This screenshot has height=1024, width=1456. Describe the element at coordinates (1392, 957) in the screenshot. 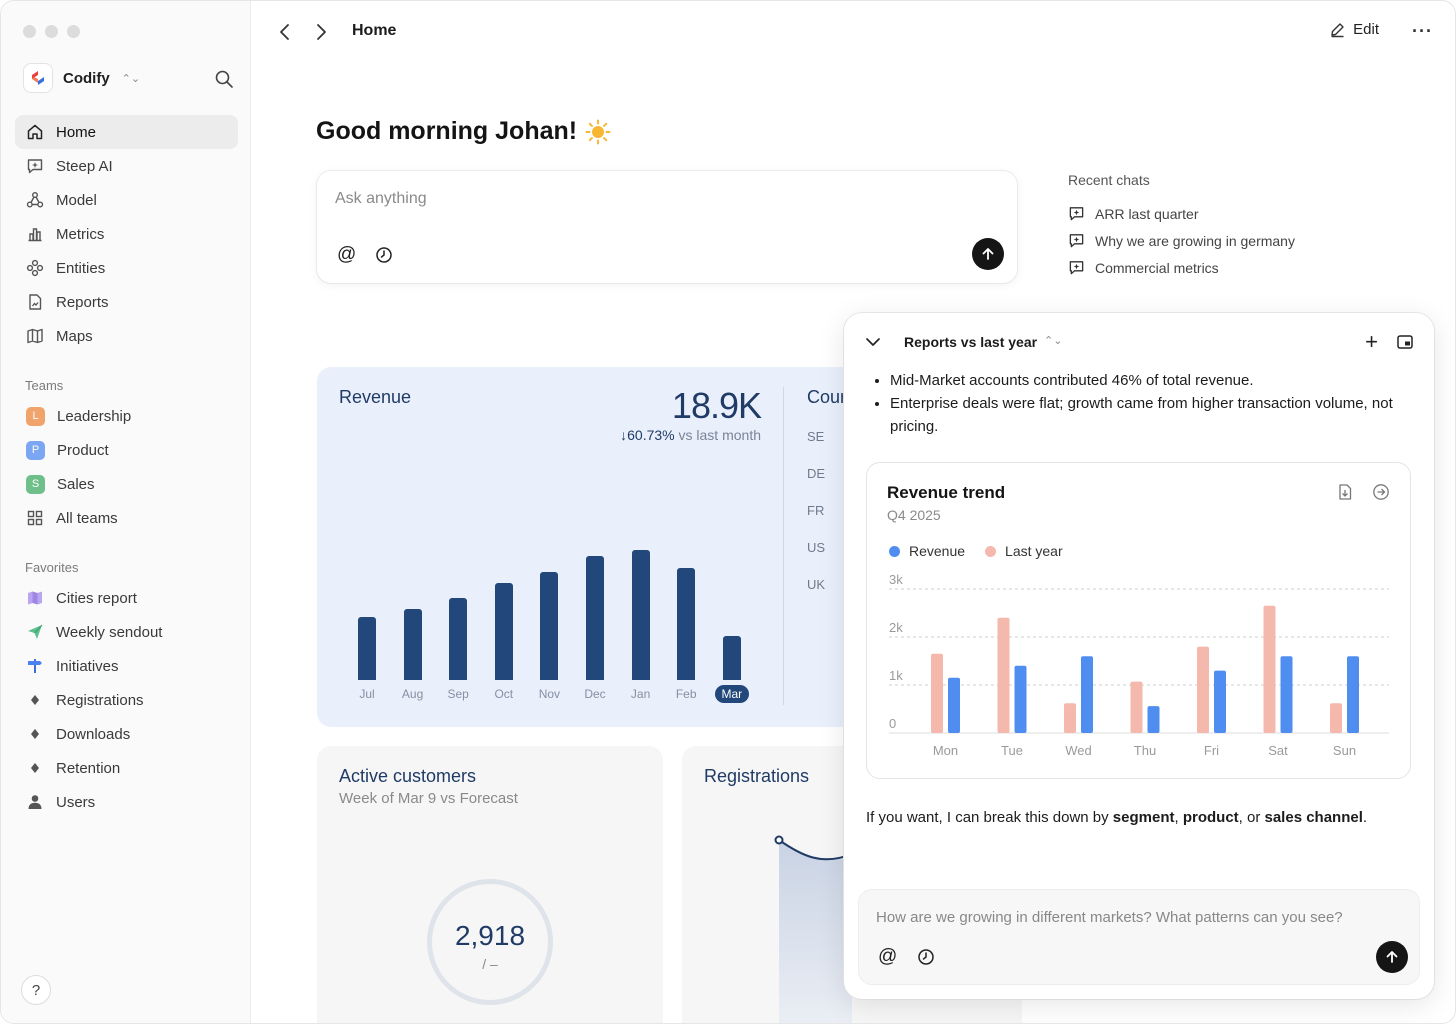

I see `chat-send-button` at that location.